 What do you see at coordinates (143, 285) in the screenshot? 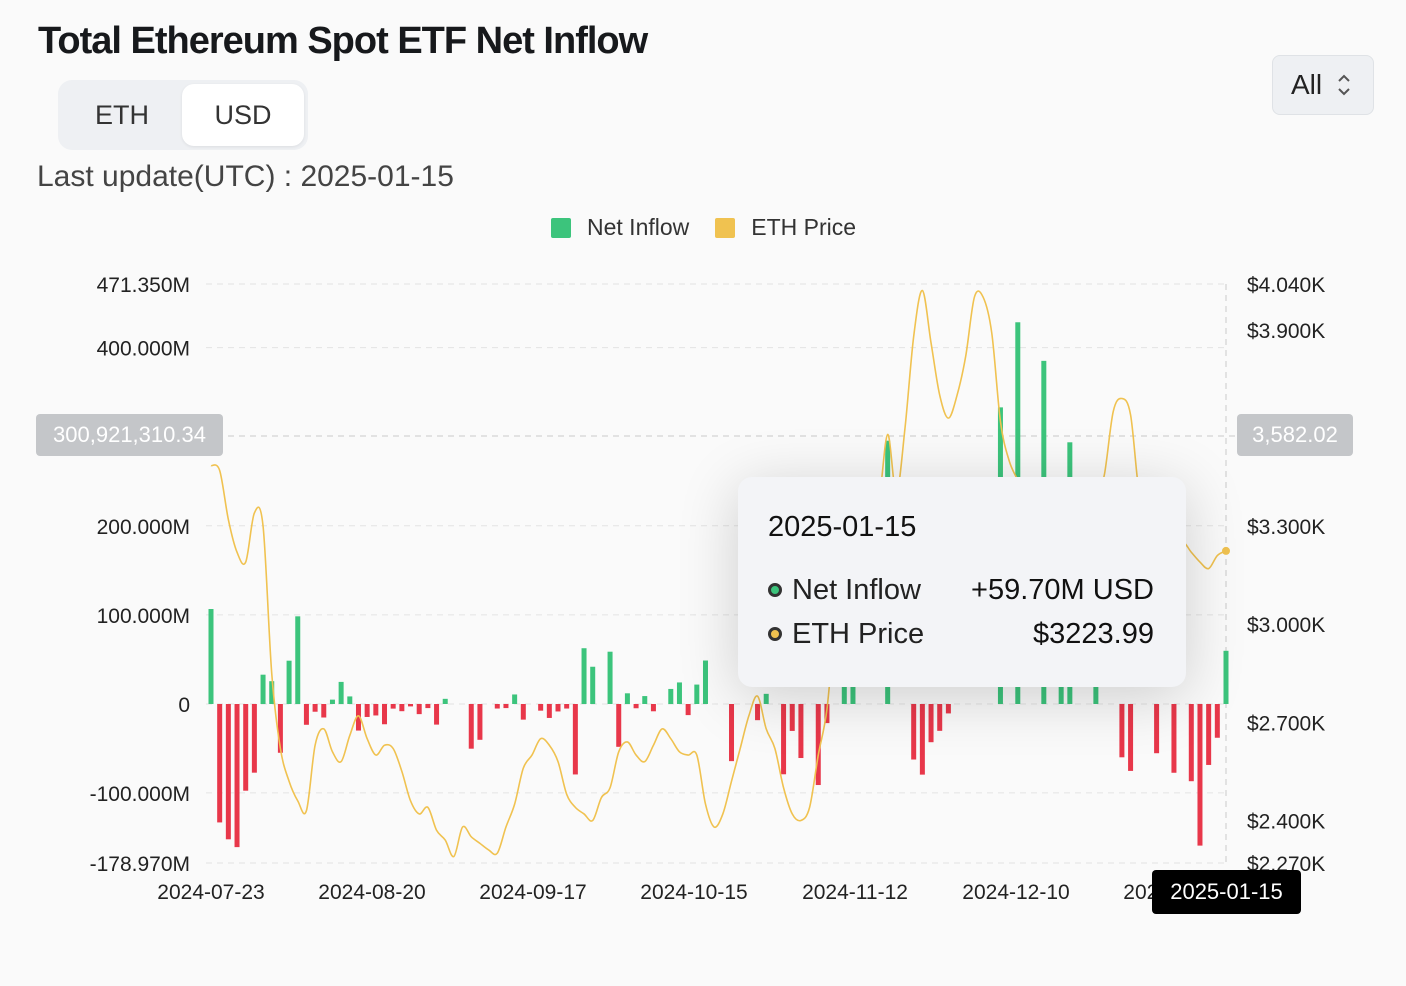
I see `y-left-tick-label: 471.350M` at bounding box center [143, 285].